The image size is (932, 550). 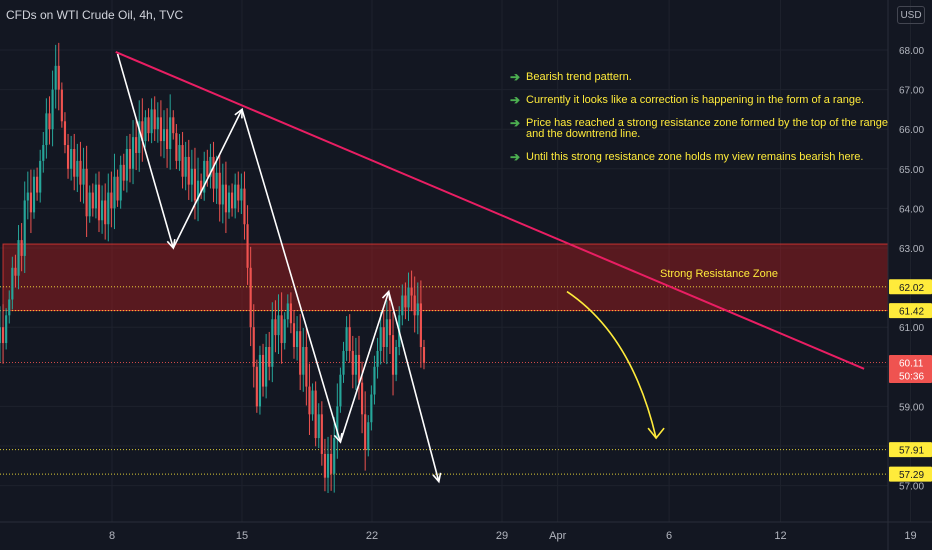 I want to click on price-level-label: 61.42, so click(x=911, y=312).